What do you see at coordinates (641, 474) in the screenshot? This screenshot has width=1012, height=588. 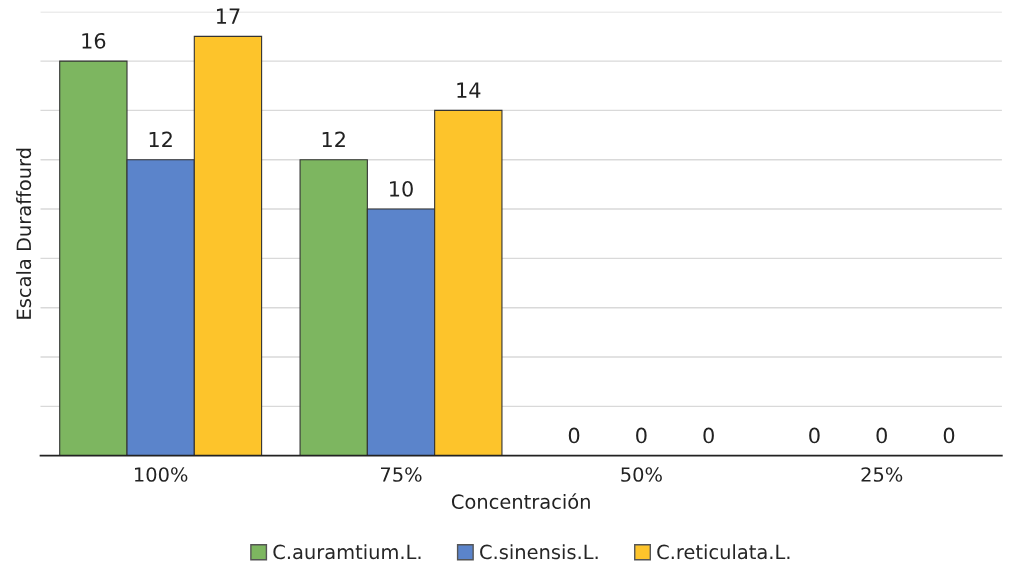 I see `x-tick-label: 50%` at bounding box center [641, 474].